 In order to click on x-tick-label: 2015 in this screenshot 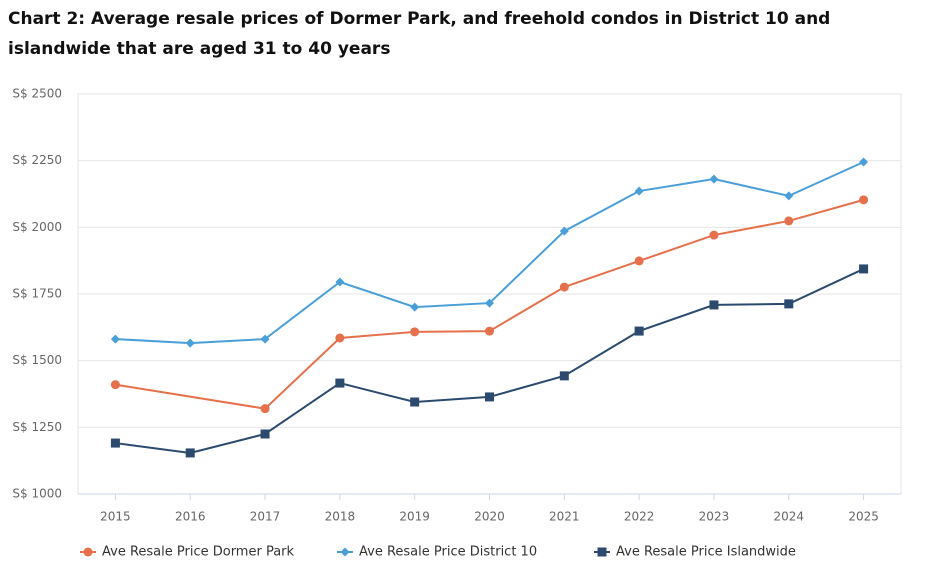, I will do `click(115, 517)`.